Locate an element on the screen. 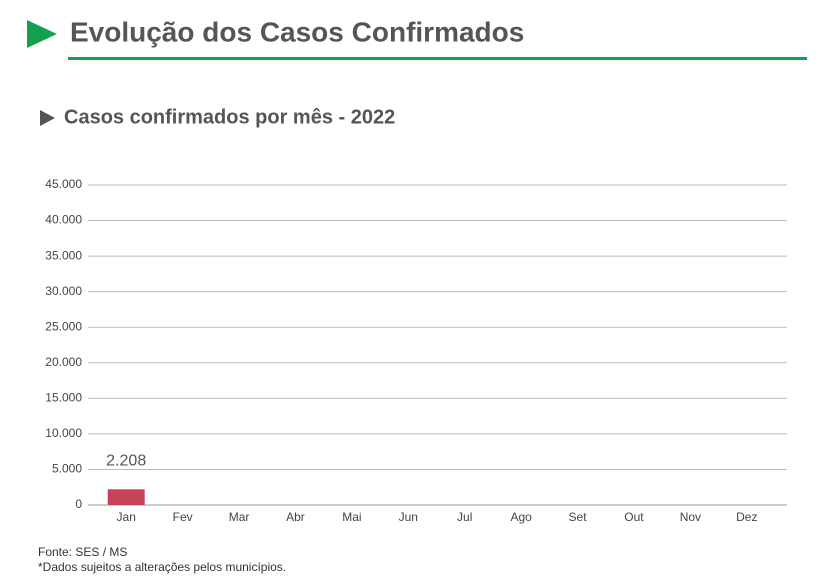 Image resolution: width=838 pixels, height=587 pixels. y-tick-label: 35.000 is located at coordinates (63, 255).